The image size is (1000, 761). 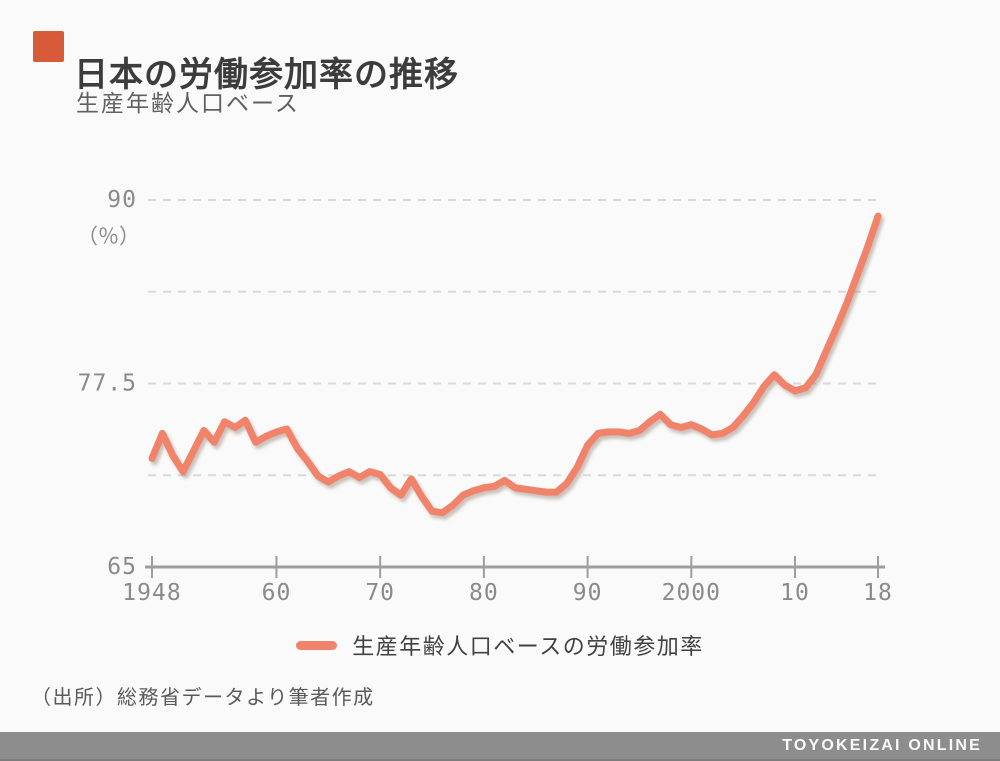 I want to click on x-tick-label: 70, so click(x=380, y=593).